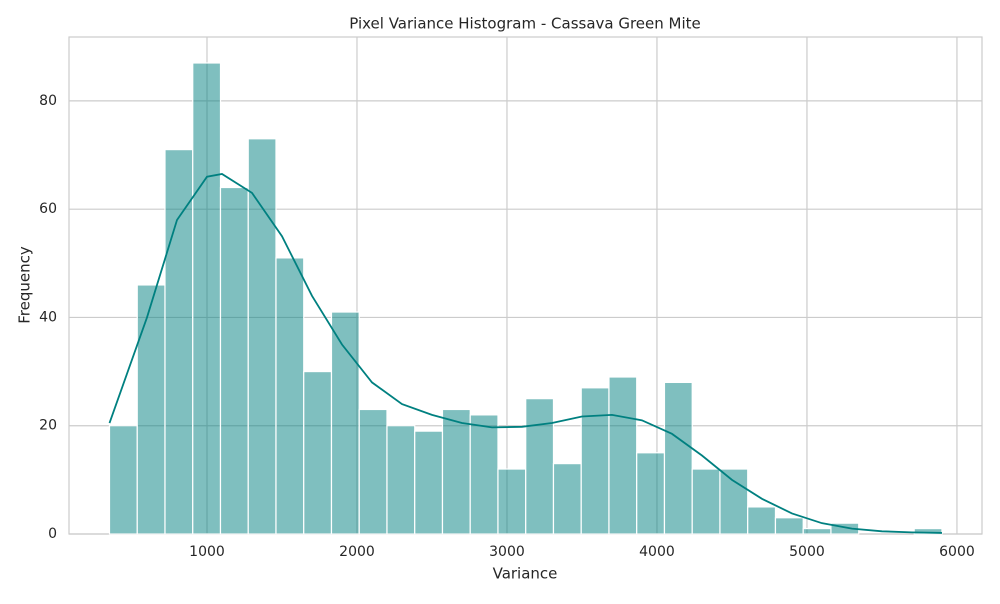 The image size is (1000, 604). What do you see at coordinates (525, 574) in the screenshot?
I see `x-axis-label: Variance` at bounding box center [525, 574].